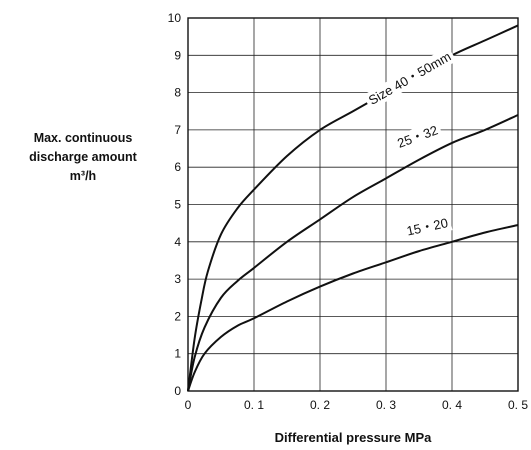 Image resolution: width=531 pixels, height=450 pixels. What do you see at coordinates (83, 157) in the screenshot?
I see `y-axis-label-line-2: discharge amount` at bounding box center [83, 157].